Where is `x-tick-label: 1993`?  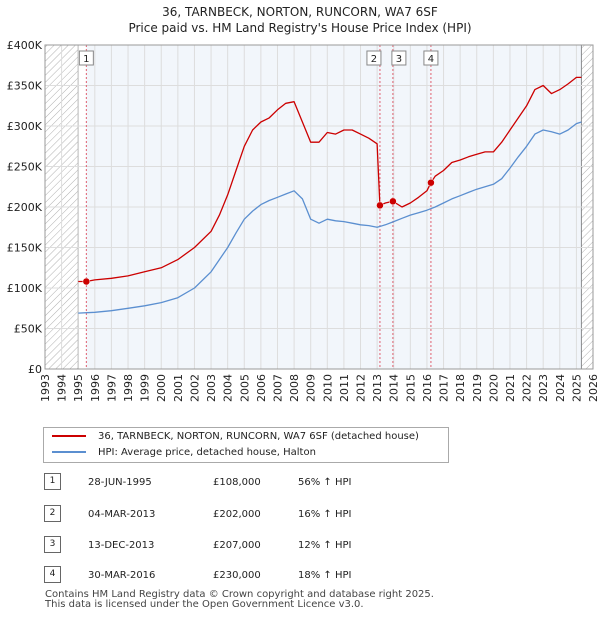 x-tick-label: 1993 is located at coordinates (45, 388).